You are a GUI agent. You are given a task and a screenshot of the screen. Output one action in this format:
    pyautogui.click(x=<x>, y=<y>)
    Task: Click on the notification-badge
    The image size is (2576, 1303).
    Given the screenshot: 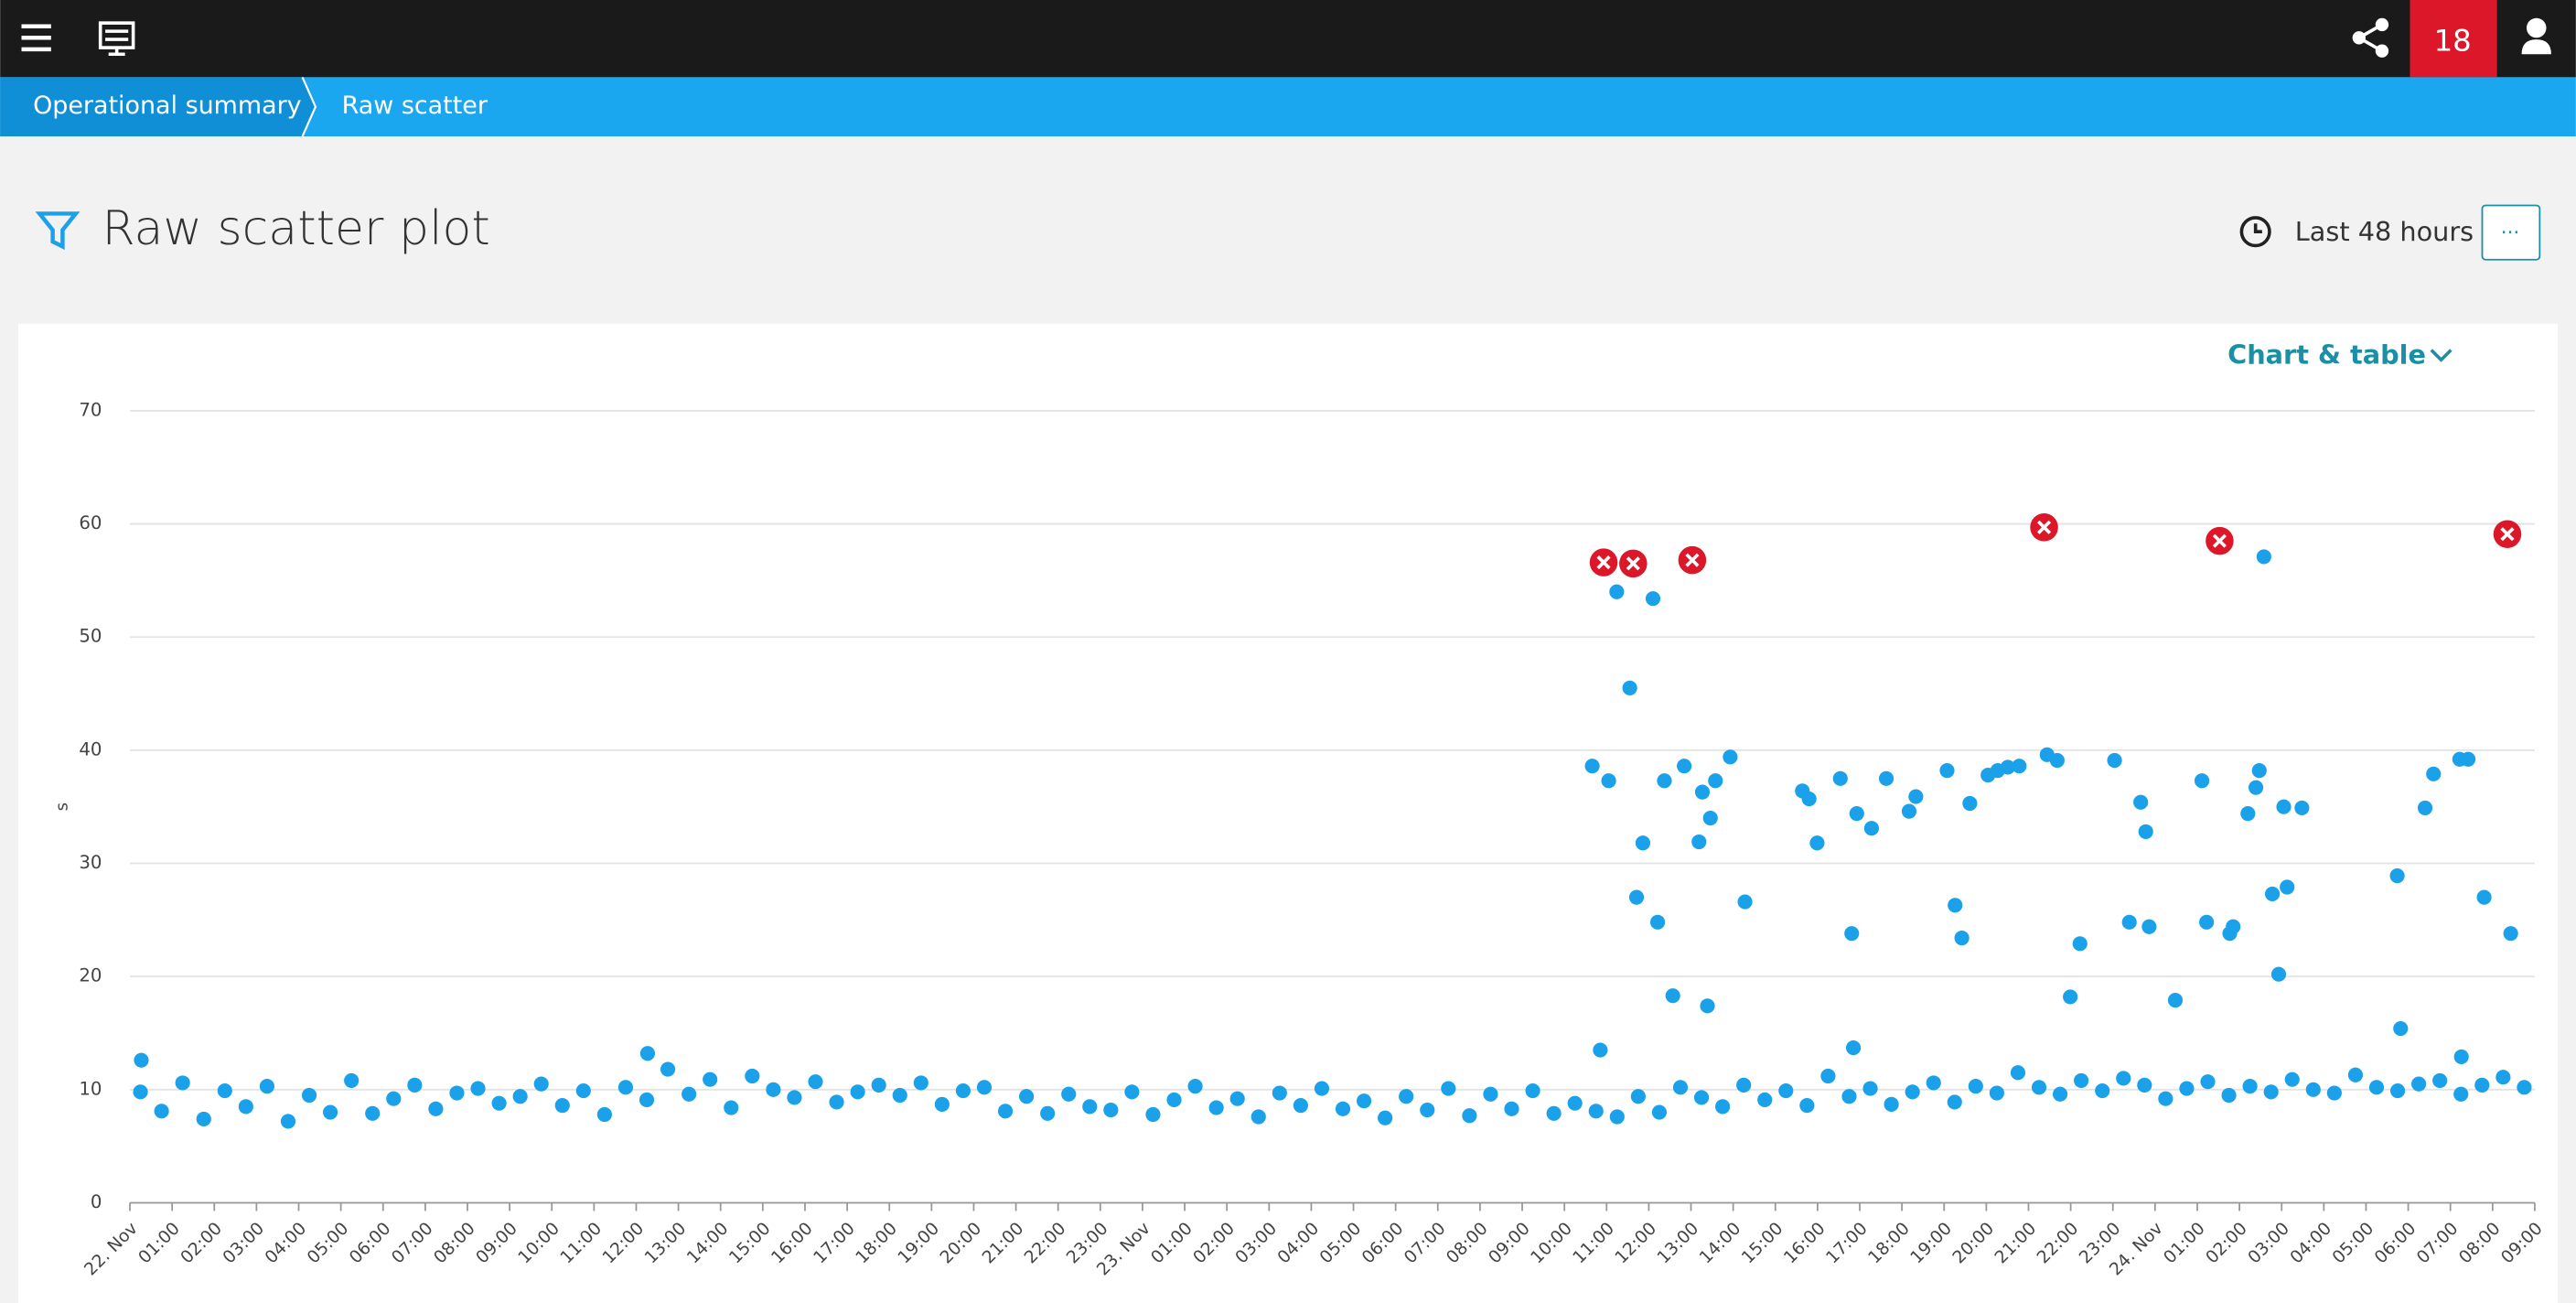 What is the action you would take?
    pyautogui.click(x=2454, y=39)
    